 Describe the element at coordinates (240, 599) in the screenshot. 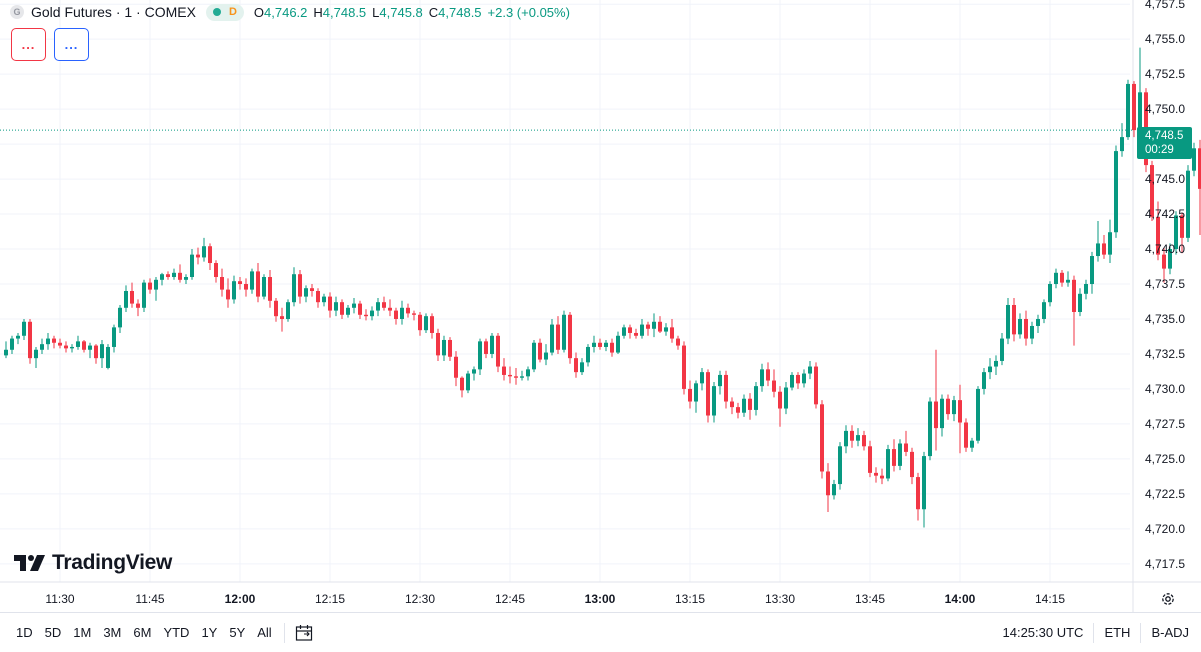

I see `time-tick-label: 12:00` at that location.